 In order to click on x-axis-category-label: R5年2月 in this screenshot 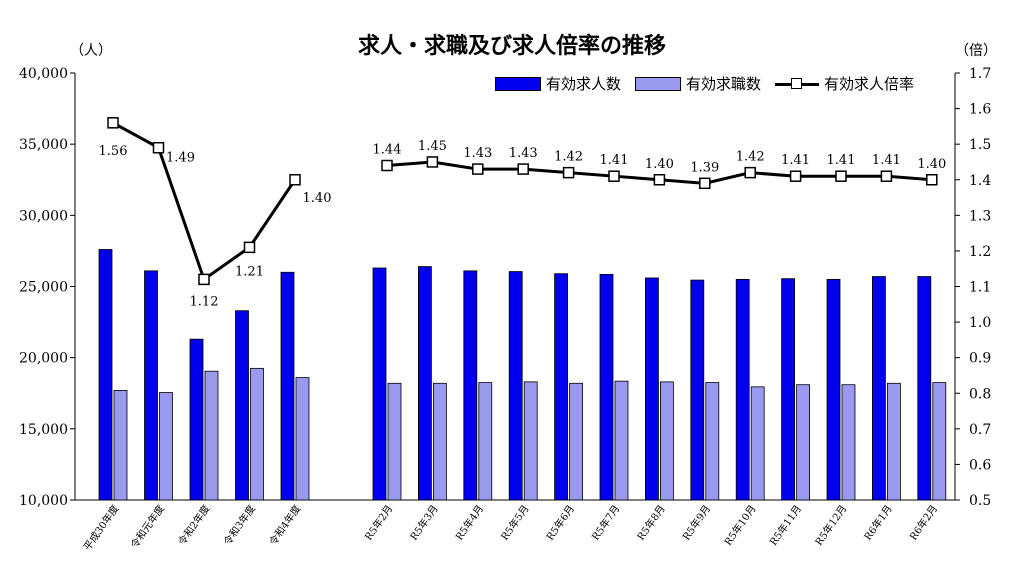, I will do `click(379, 522)`.